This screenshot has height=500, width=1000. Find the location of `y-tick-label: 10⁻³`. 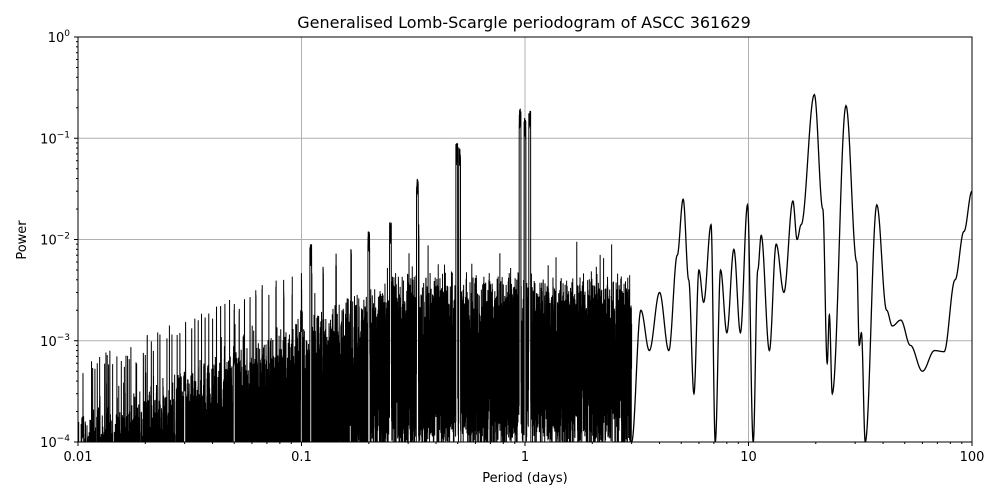

y-tick-label: 10⁻³ is located at coordinates (55, 341).